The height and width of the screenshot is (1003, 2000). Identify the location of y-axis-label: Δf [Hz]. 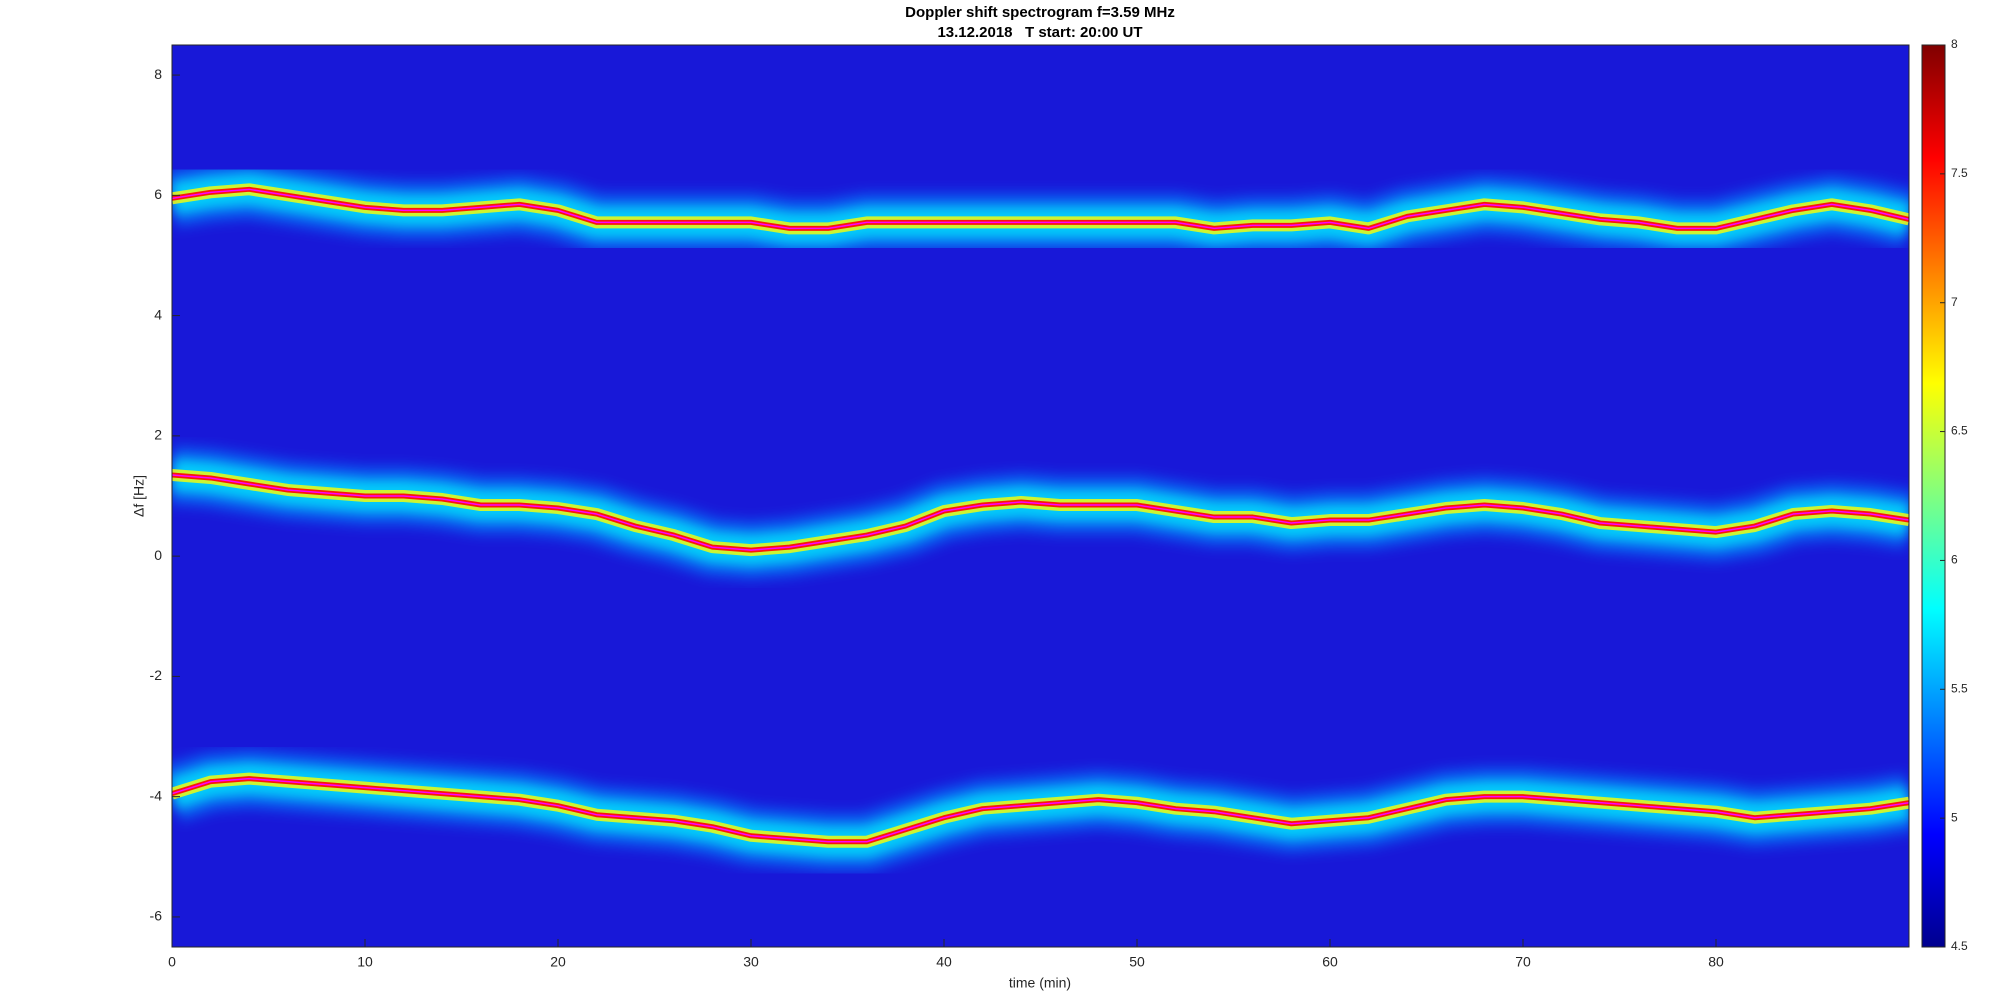
(139, 496).